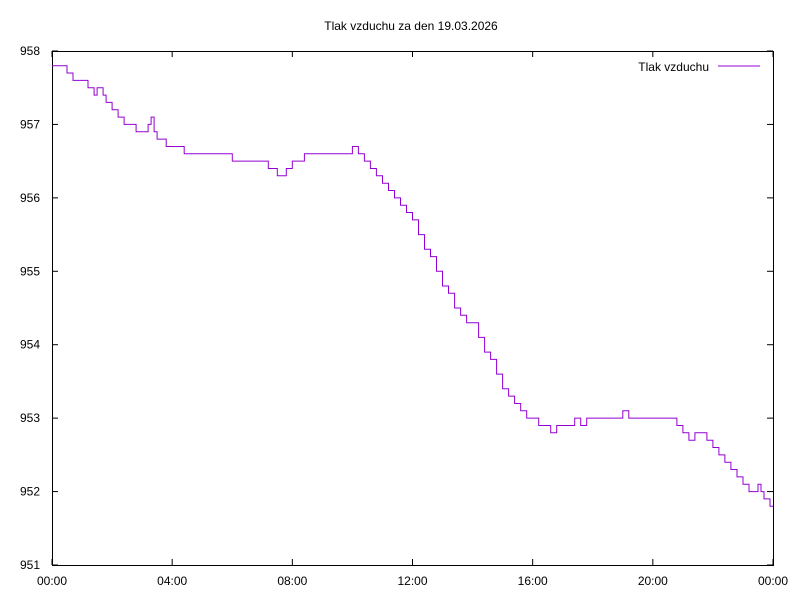 This screenshot has height=600, width=800. Describe the element at coordinates (30, 51) in the screenshot. I see `y-tick-label: 958` at that location.